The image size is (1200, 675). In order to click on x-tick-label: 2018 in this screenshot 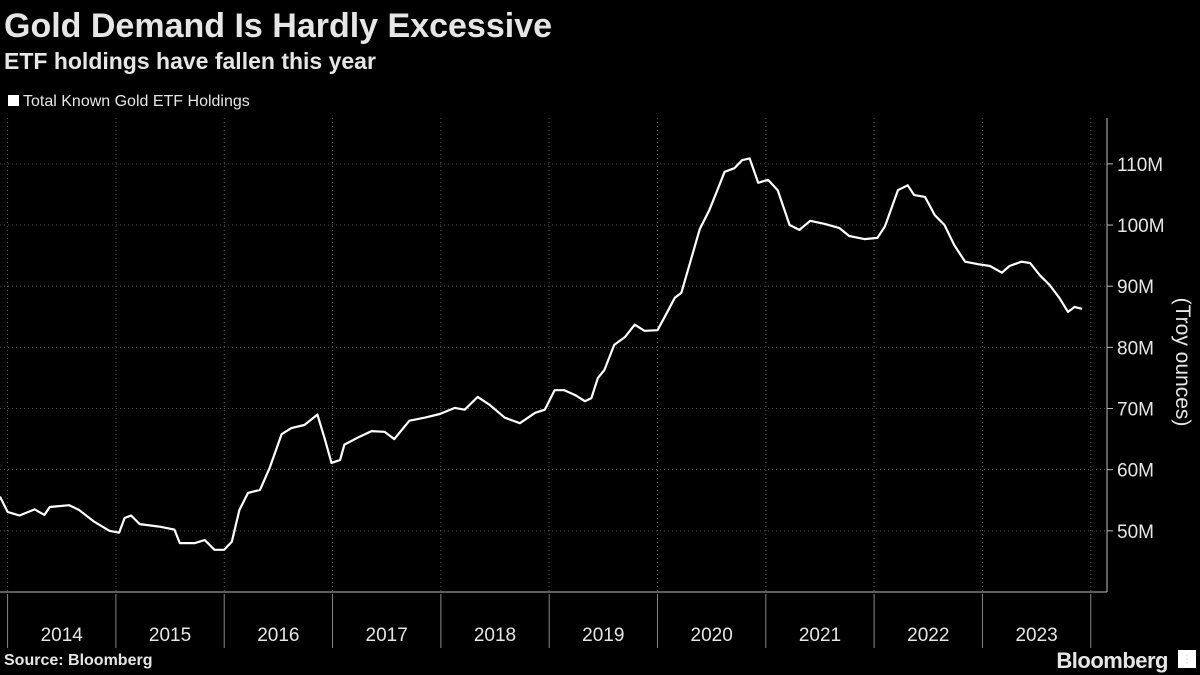, I will do `click(495, 635)`.